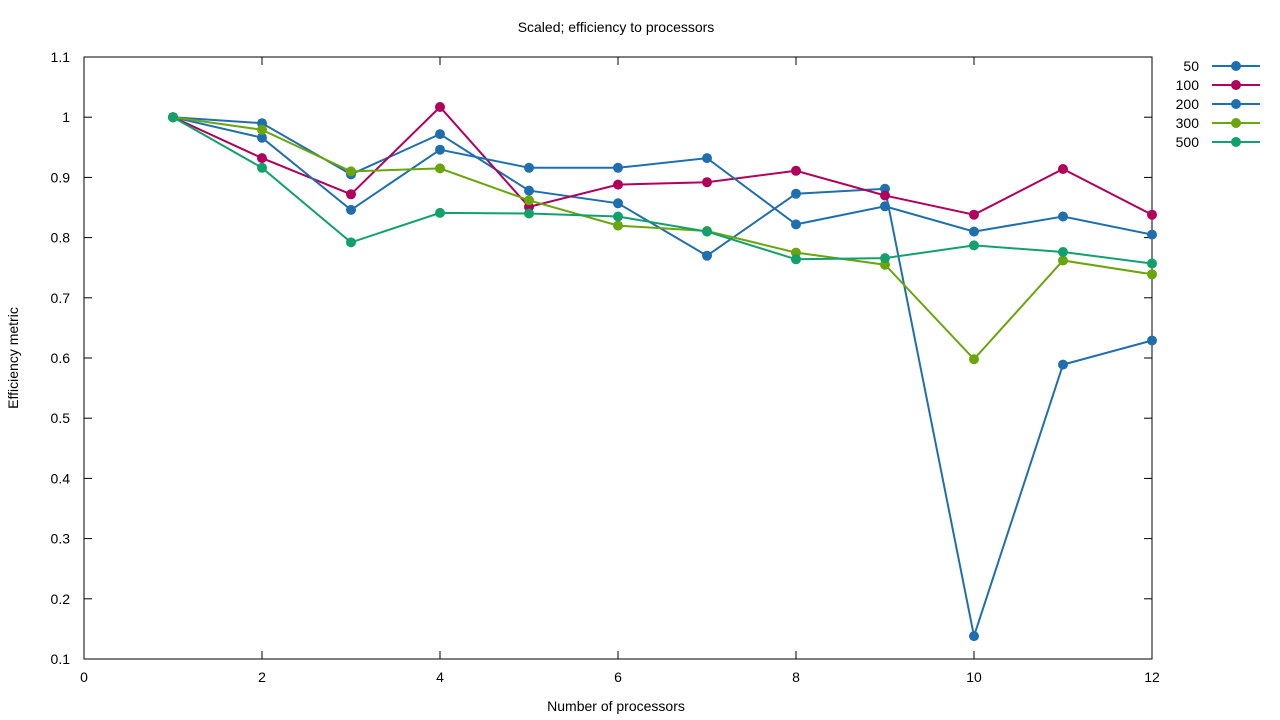 Image resolution: width=1280 pixels, height=720 pixels. I want to click on legend-entry-300: 300, so click(1218, 123).